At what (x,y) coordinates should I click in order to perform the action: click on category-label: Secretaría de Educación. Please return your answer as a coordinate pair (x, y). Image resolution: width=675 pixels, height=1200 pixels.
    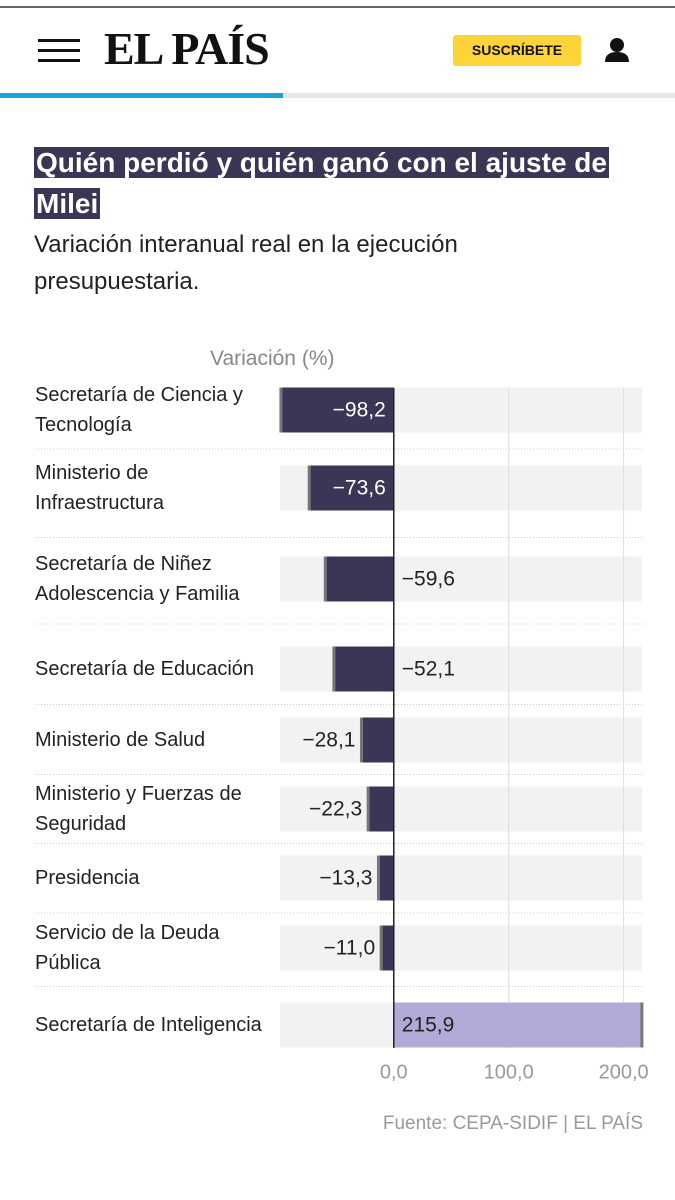
    Looking at the image, I should click on (145, 669).